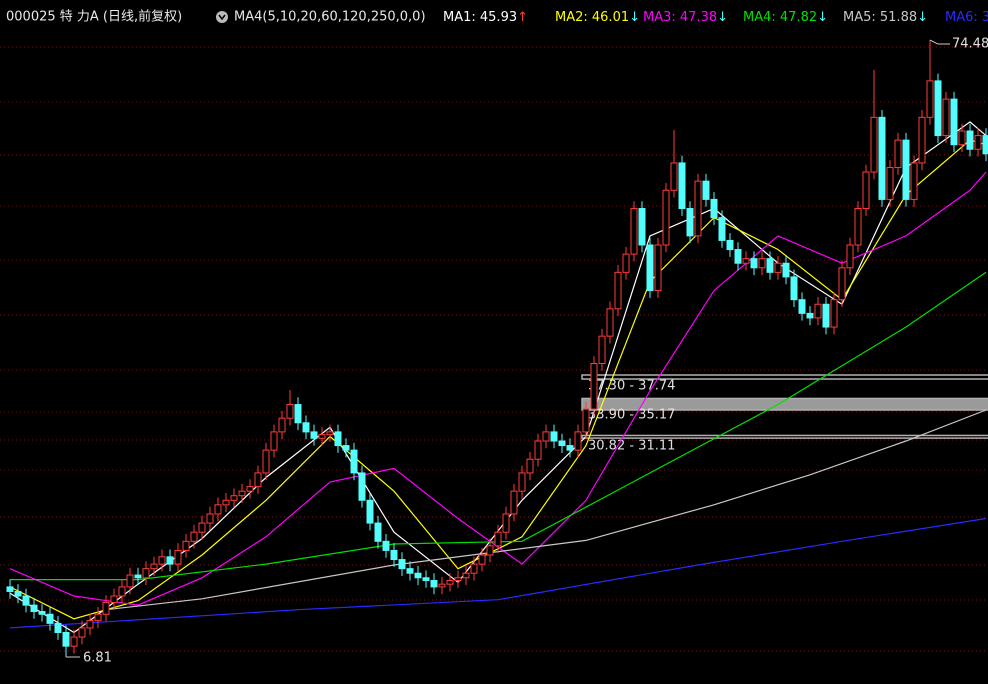 The height and width of the screenshot is (684, 988). Describe the element at coordinates (522, 17) in the screenshot. I see `legend-arrow: ↑` at that location.